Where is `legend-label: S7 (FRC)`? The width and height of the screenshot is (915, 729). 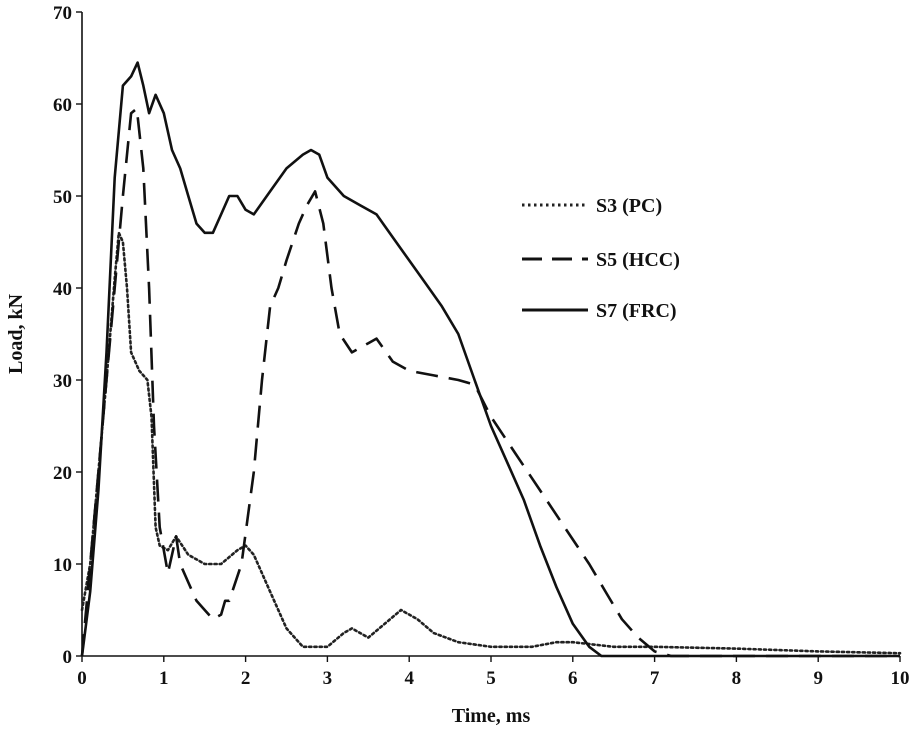 legend-label: S7 (FRC) is located at coordinates (636, 311).